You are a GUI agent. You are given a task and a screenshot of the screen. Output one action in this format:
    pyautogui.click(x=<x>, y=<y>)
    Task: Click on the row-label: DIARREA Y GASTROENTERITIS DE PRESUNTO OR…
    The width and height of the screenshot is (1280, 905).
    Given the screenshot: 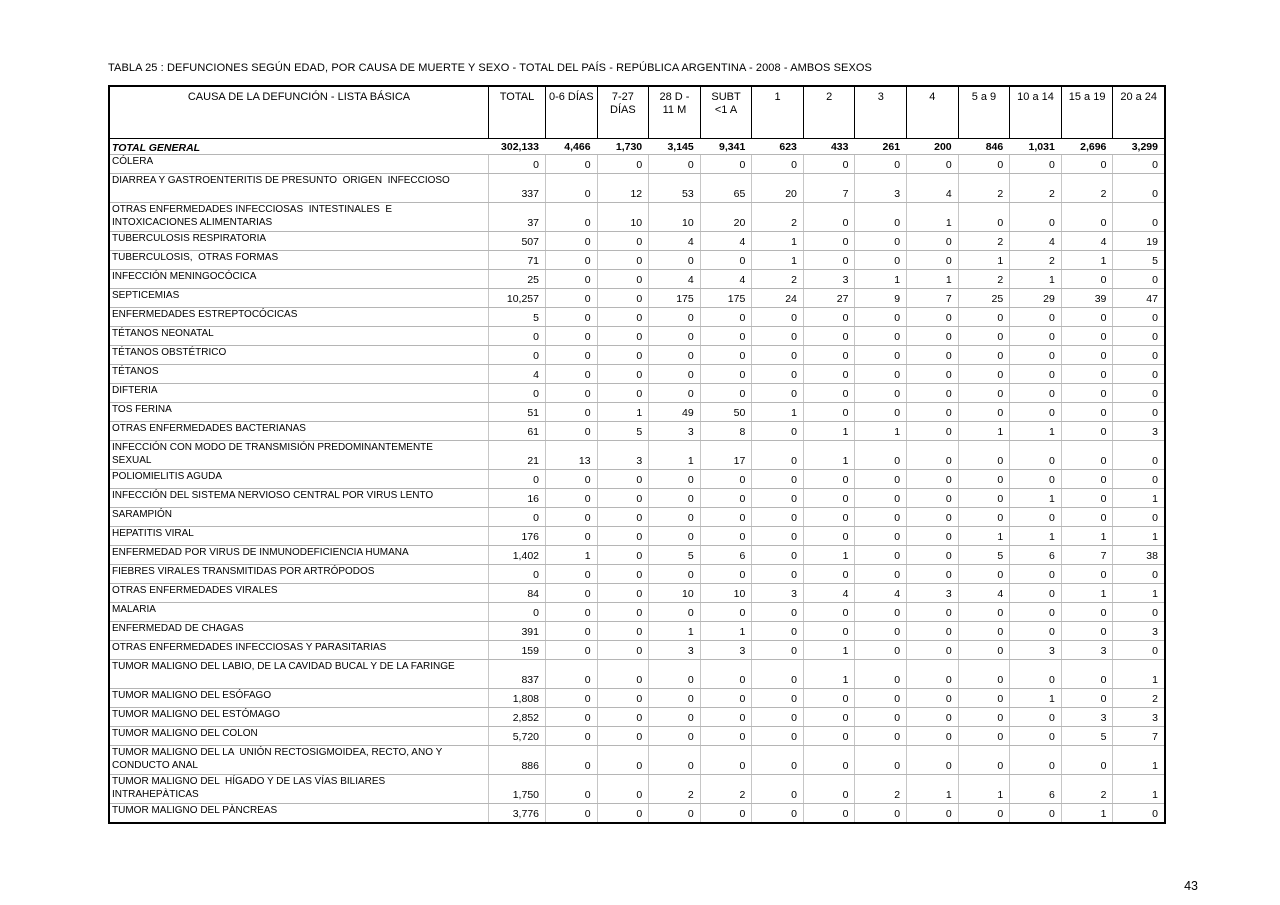 What is the action you would take?
    pyautogui.click(x=281, y=180)
    